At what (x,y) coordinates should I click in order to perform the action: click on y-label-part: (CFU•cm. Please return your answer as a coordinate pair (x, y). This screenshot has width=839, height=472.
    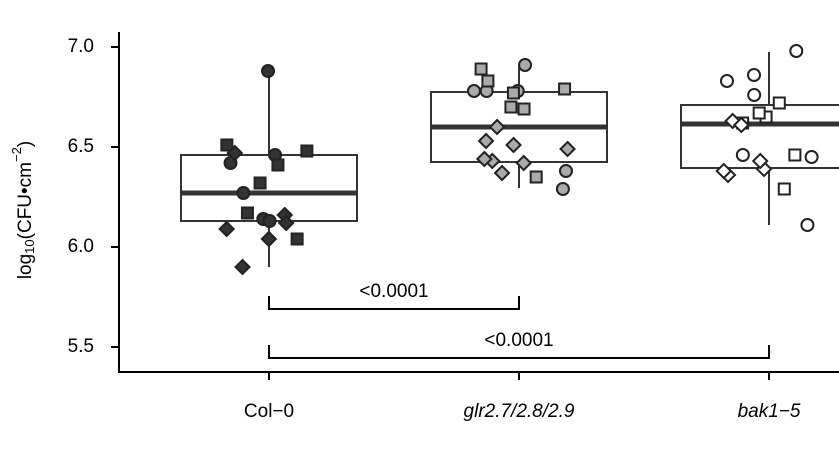
    Looking at the image, I should click on (25, 200).